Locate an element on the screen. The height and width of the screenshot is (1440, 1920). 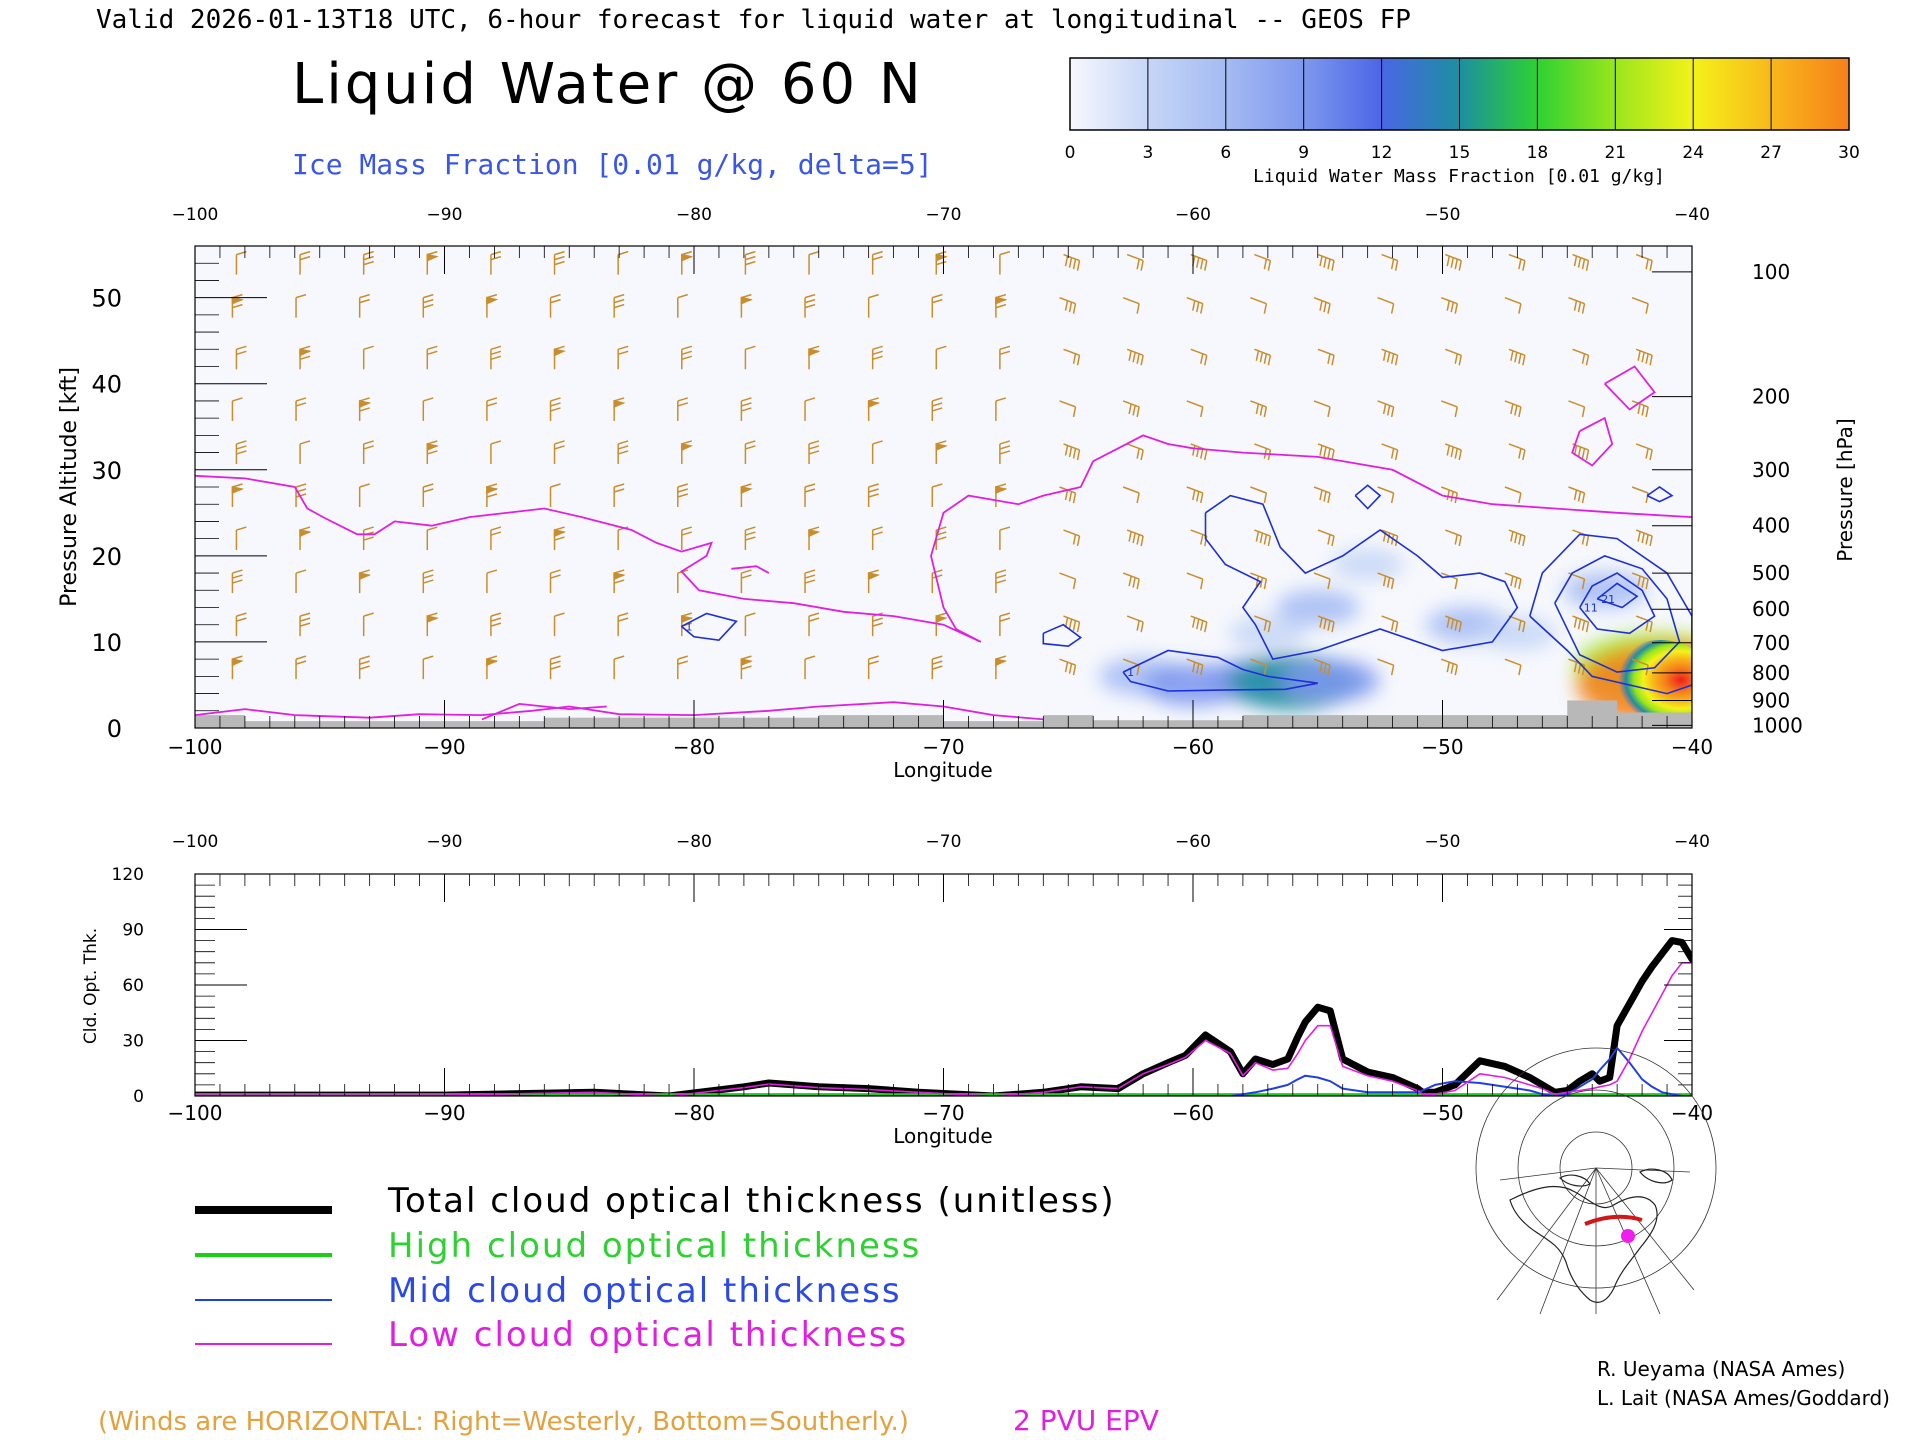
bottom-xlabel: Longitude is located at coordinates (942, 1136).